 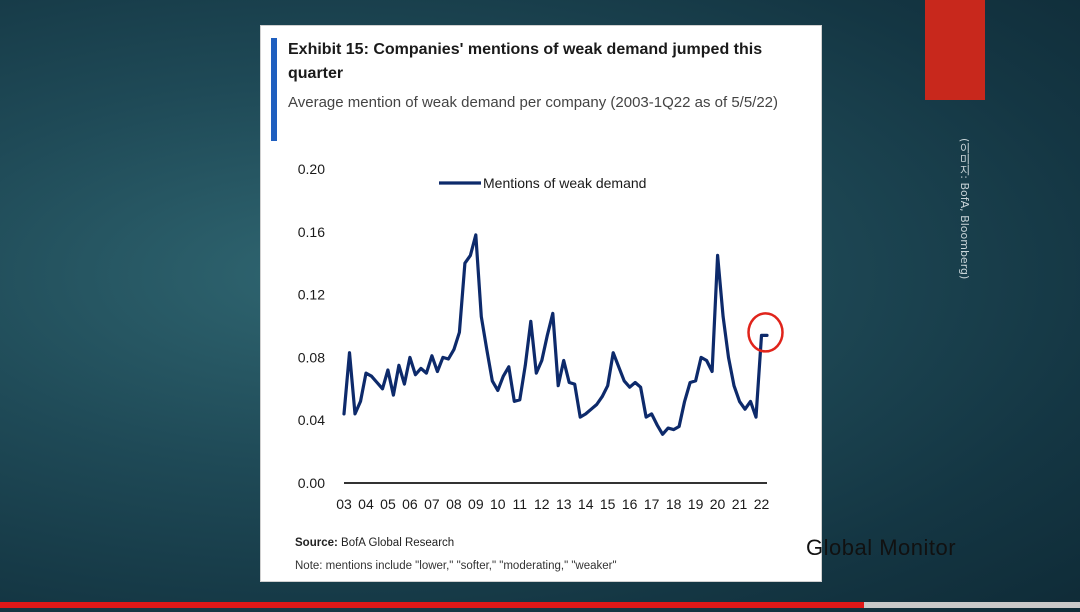 I want to click on y-tick-label: 0.16, so click(x=311, y=232).